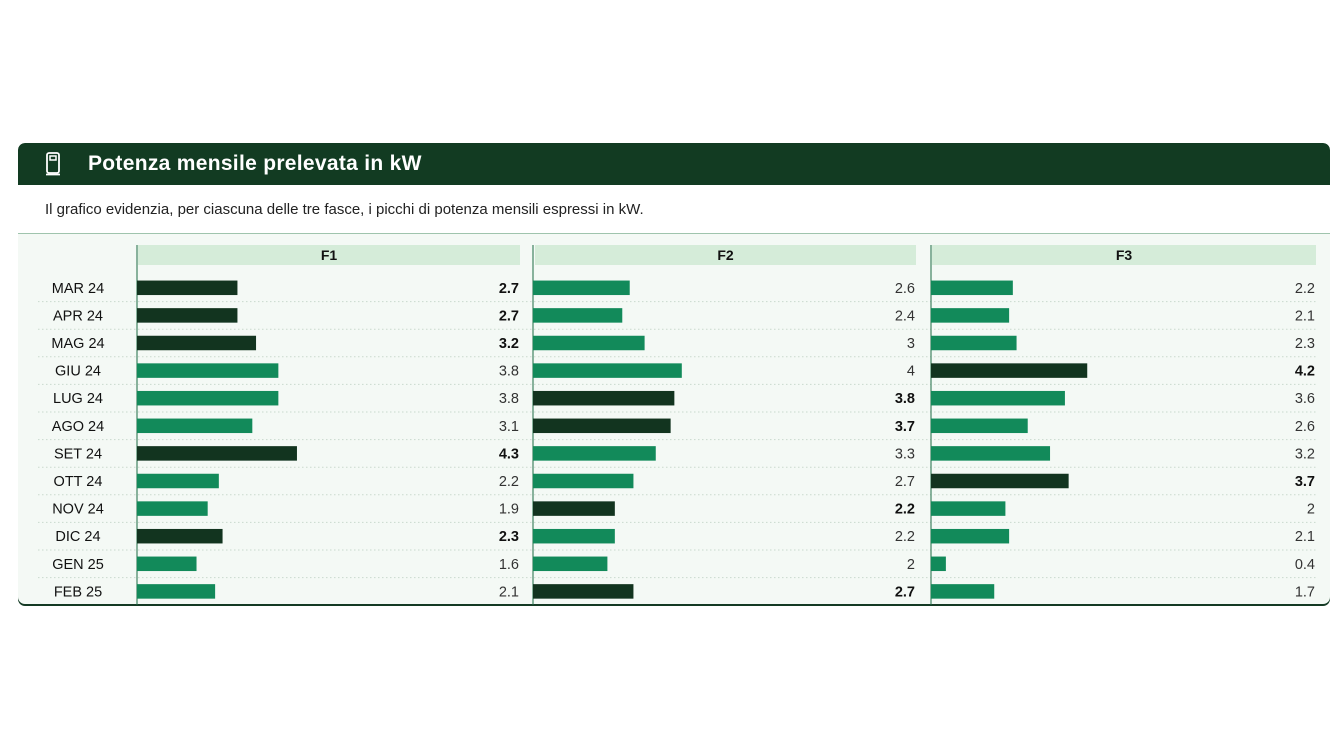 The image size is (1344, 756). What do you see at coordinates (905, 316) in the screenshot?
I see `data-label: 2.4` at bounding box center [905, 316].